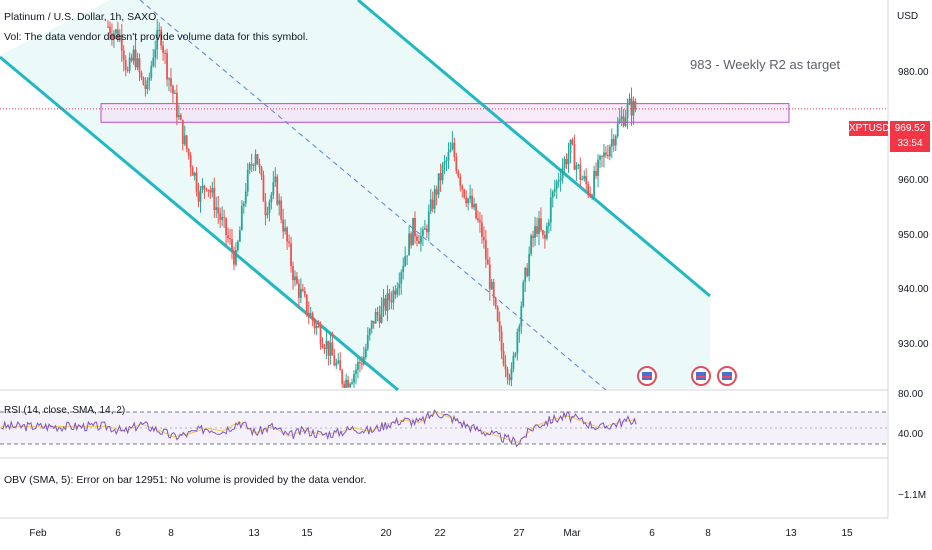 Image resolution: width=932 pixels, height=550 pixels. Describe the element at coordinates (572, 533) in the screenshot. I see `x-tick-mar: Mar` at that location.